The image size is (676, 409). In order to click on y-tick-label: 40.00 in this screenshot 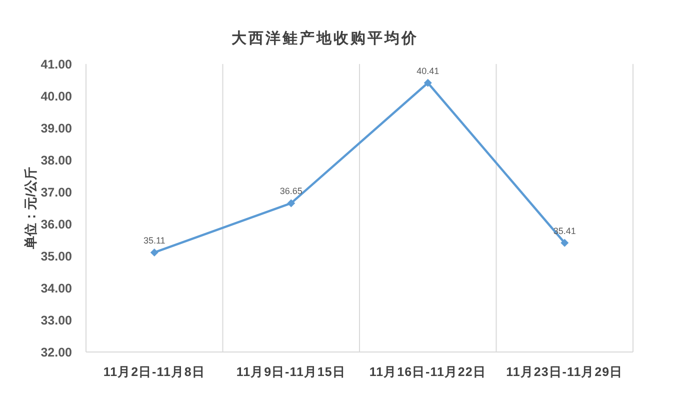, I will do `click(56, 97)`.